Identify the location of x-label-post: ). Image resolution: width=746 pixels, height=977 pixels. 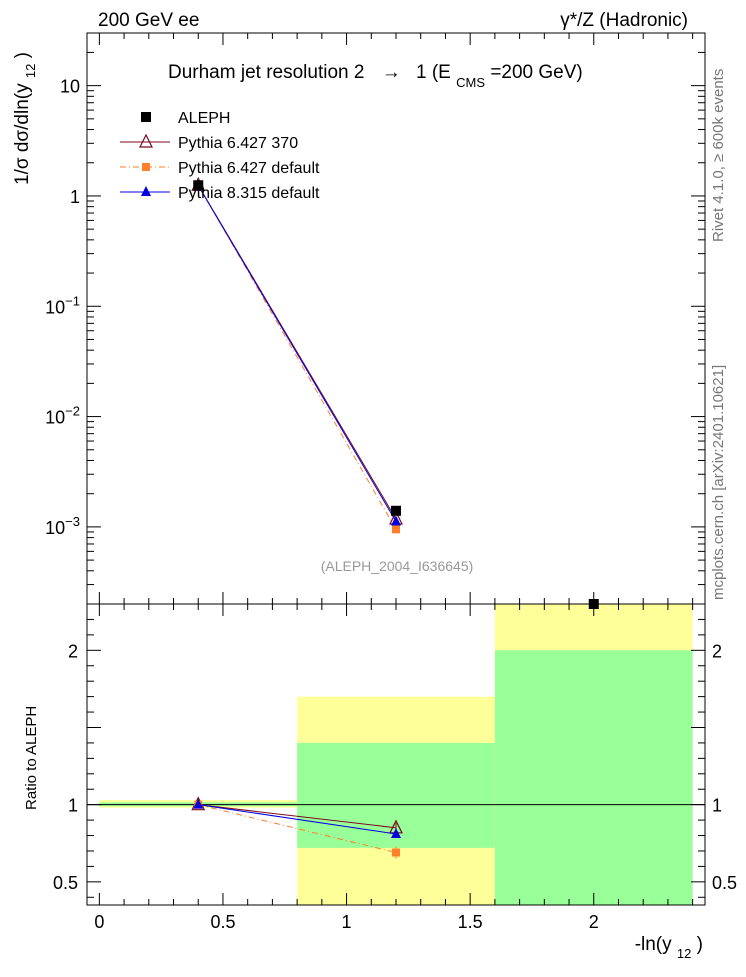
(700, 944).